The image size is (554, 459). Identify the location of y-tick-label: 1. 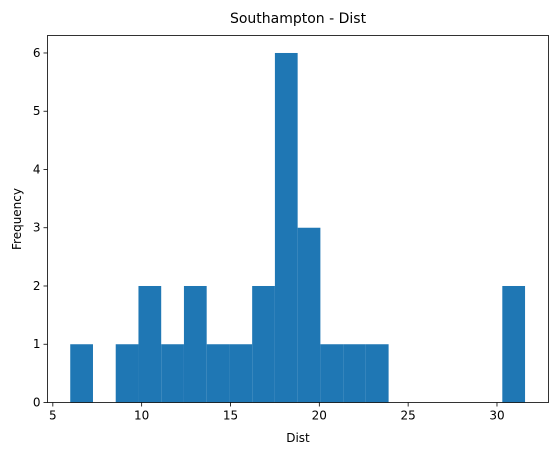
(37, 344).